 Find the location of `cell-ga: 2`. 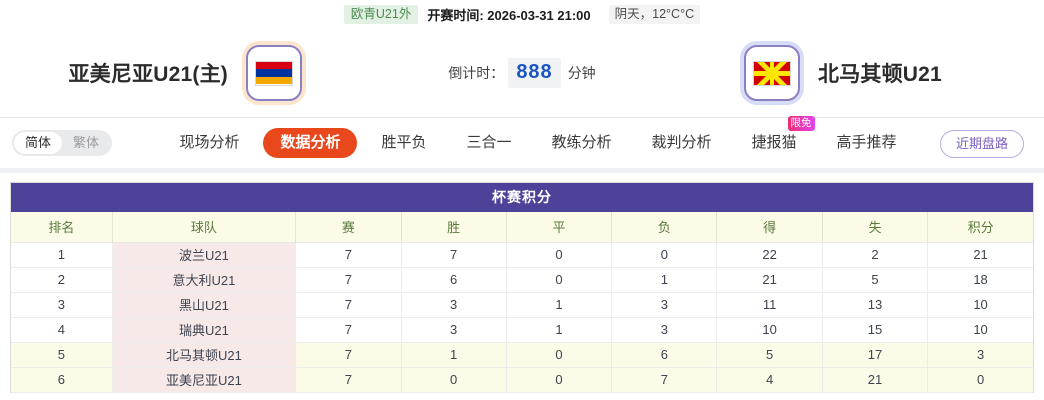

cell-ga: 2 is located at coordinates (875, 255).